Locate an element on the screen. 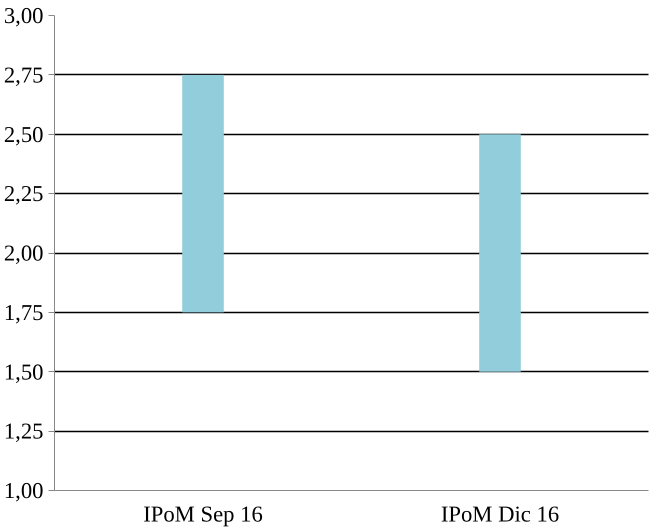 The width and height of the screenshot is (653, 529). x-tick-label: IPoM Sep 16 is located at coordinates (203, 514).